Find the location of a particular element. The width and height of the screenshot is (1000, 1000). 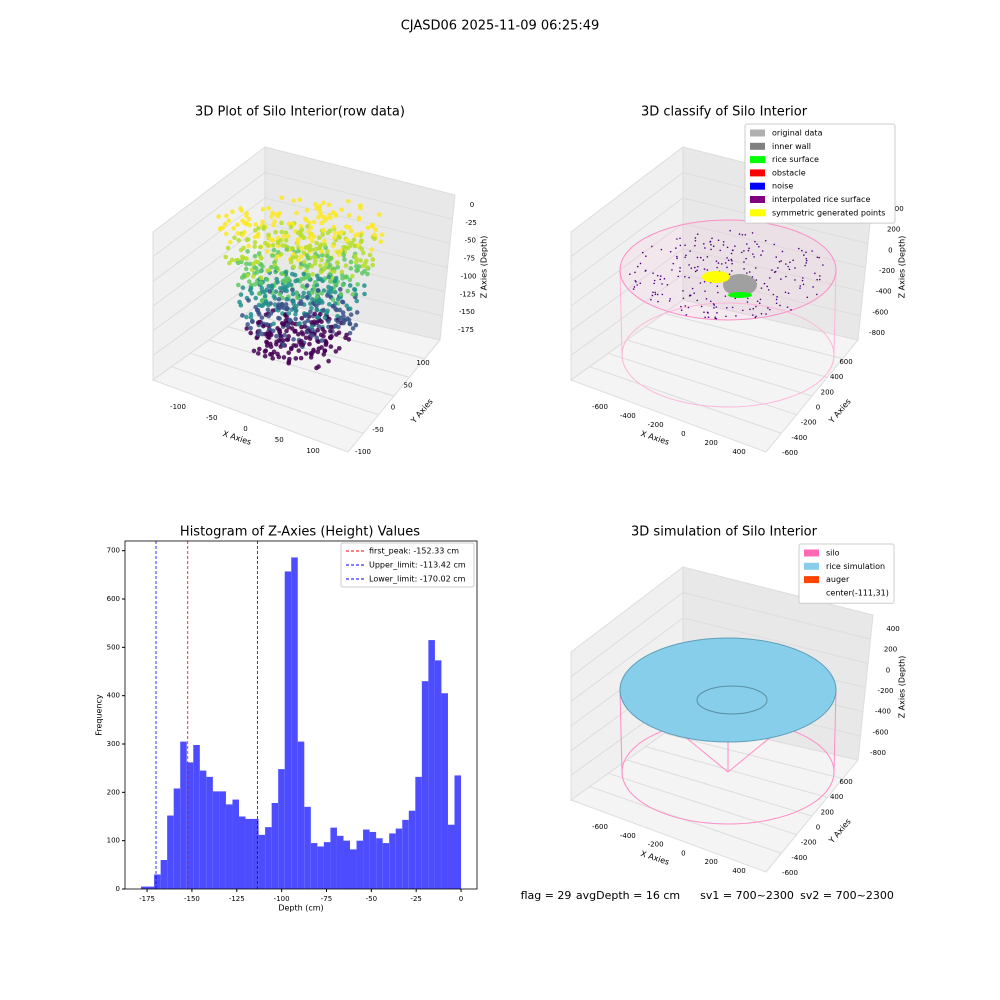

y-tick-label: 0 is located at coordinates (118, 889).